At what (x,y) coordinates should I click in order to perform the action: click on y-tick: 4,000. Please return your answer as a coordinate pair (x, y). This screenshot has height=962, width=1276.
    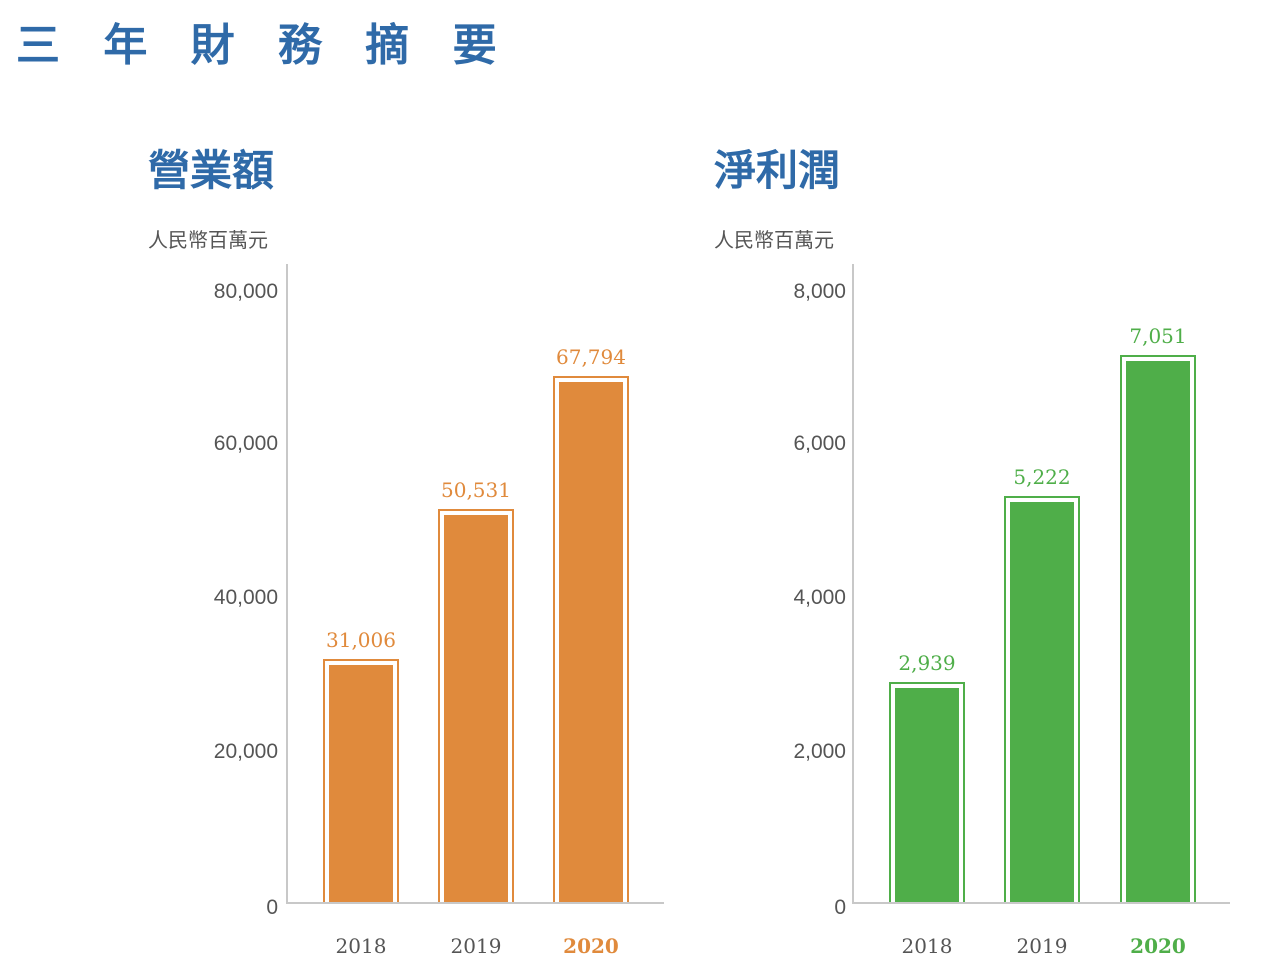
    Looking at the image, I should click on (819, 597).